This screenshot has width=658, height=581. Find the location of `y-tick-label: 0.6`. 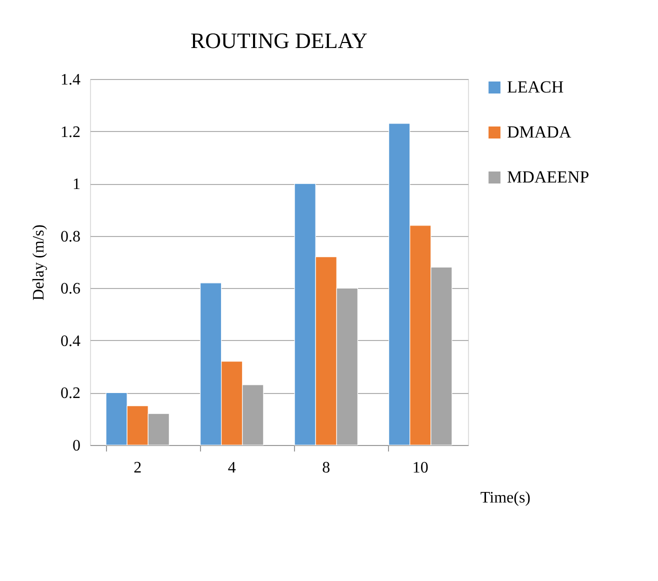

y-tick-label: 0.6 is located at coordinates (70, 289).